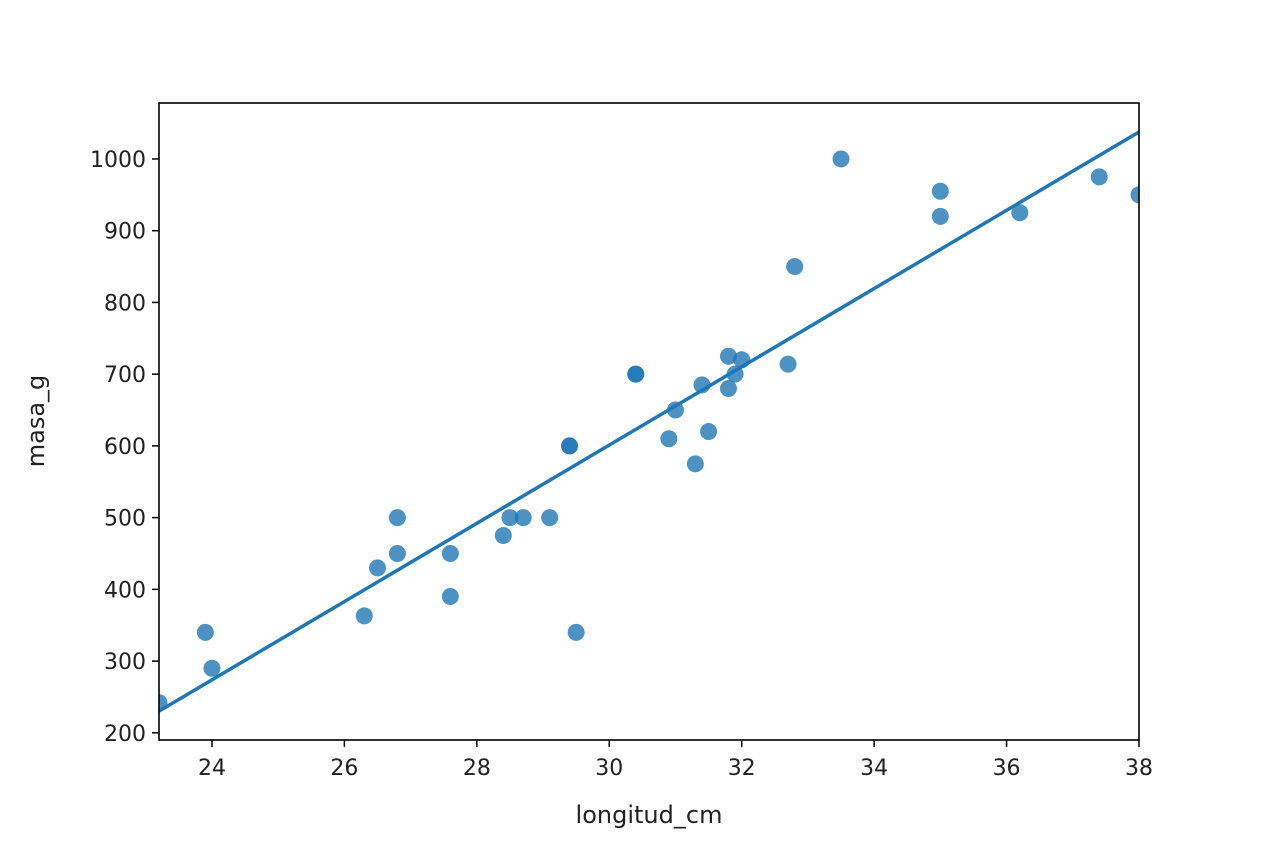 Image resolution: width=1264 pixels, height=843 pixels. Describe the element at coordinates (125, 662) in the screenshot. I see `y-tick-label: 300` at that location.